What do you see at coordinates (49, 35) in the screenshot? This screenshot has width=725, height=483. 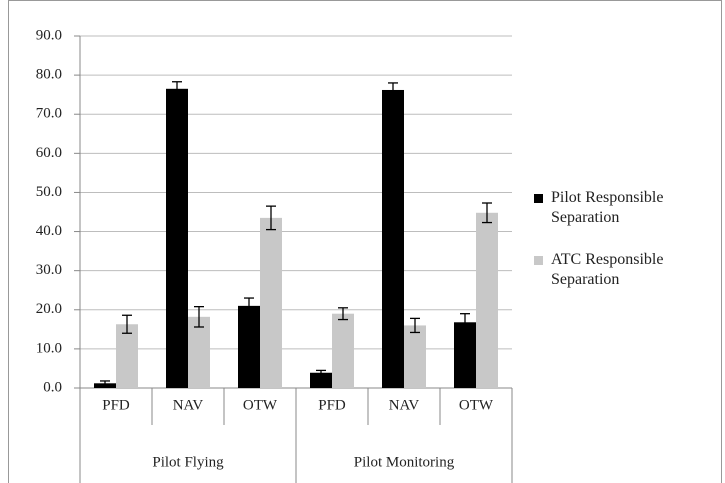 I see `y-tick-label: 90.0` at bounding box center [49, 35].